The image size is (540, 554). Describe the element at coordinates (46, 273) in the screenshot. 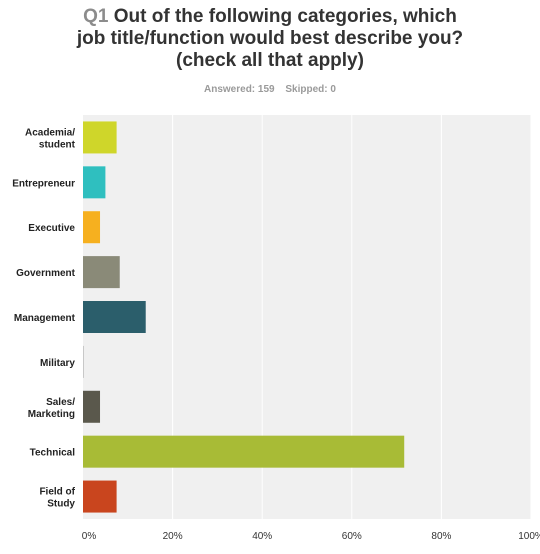

I see `category-label: Government` at that location.